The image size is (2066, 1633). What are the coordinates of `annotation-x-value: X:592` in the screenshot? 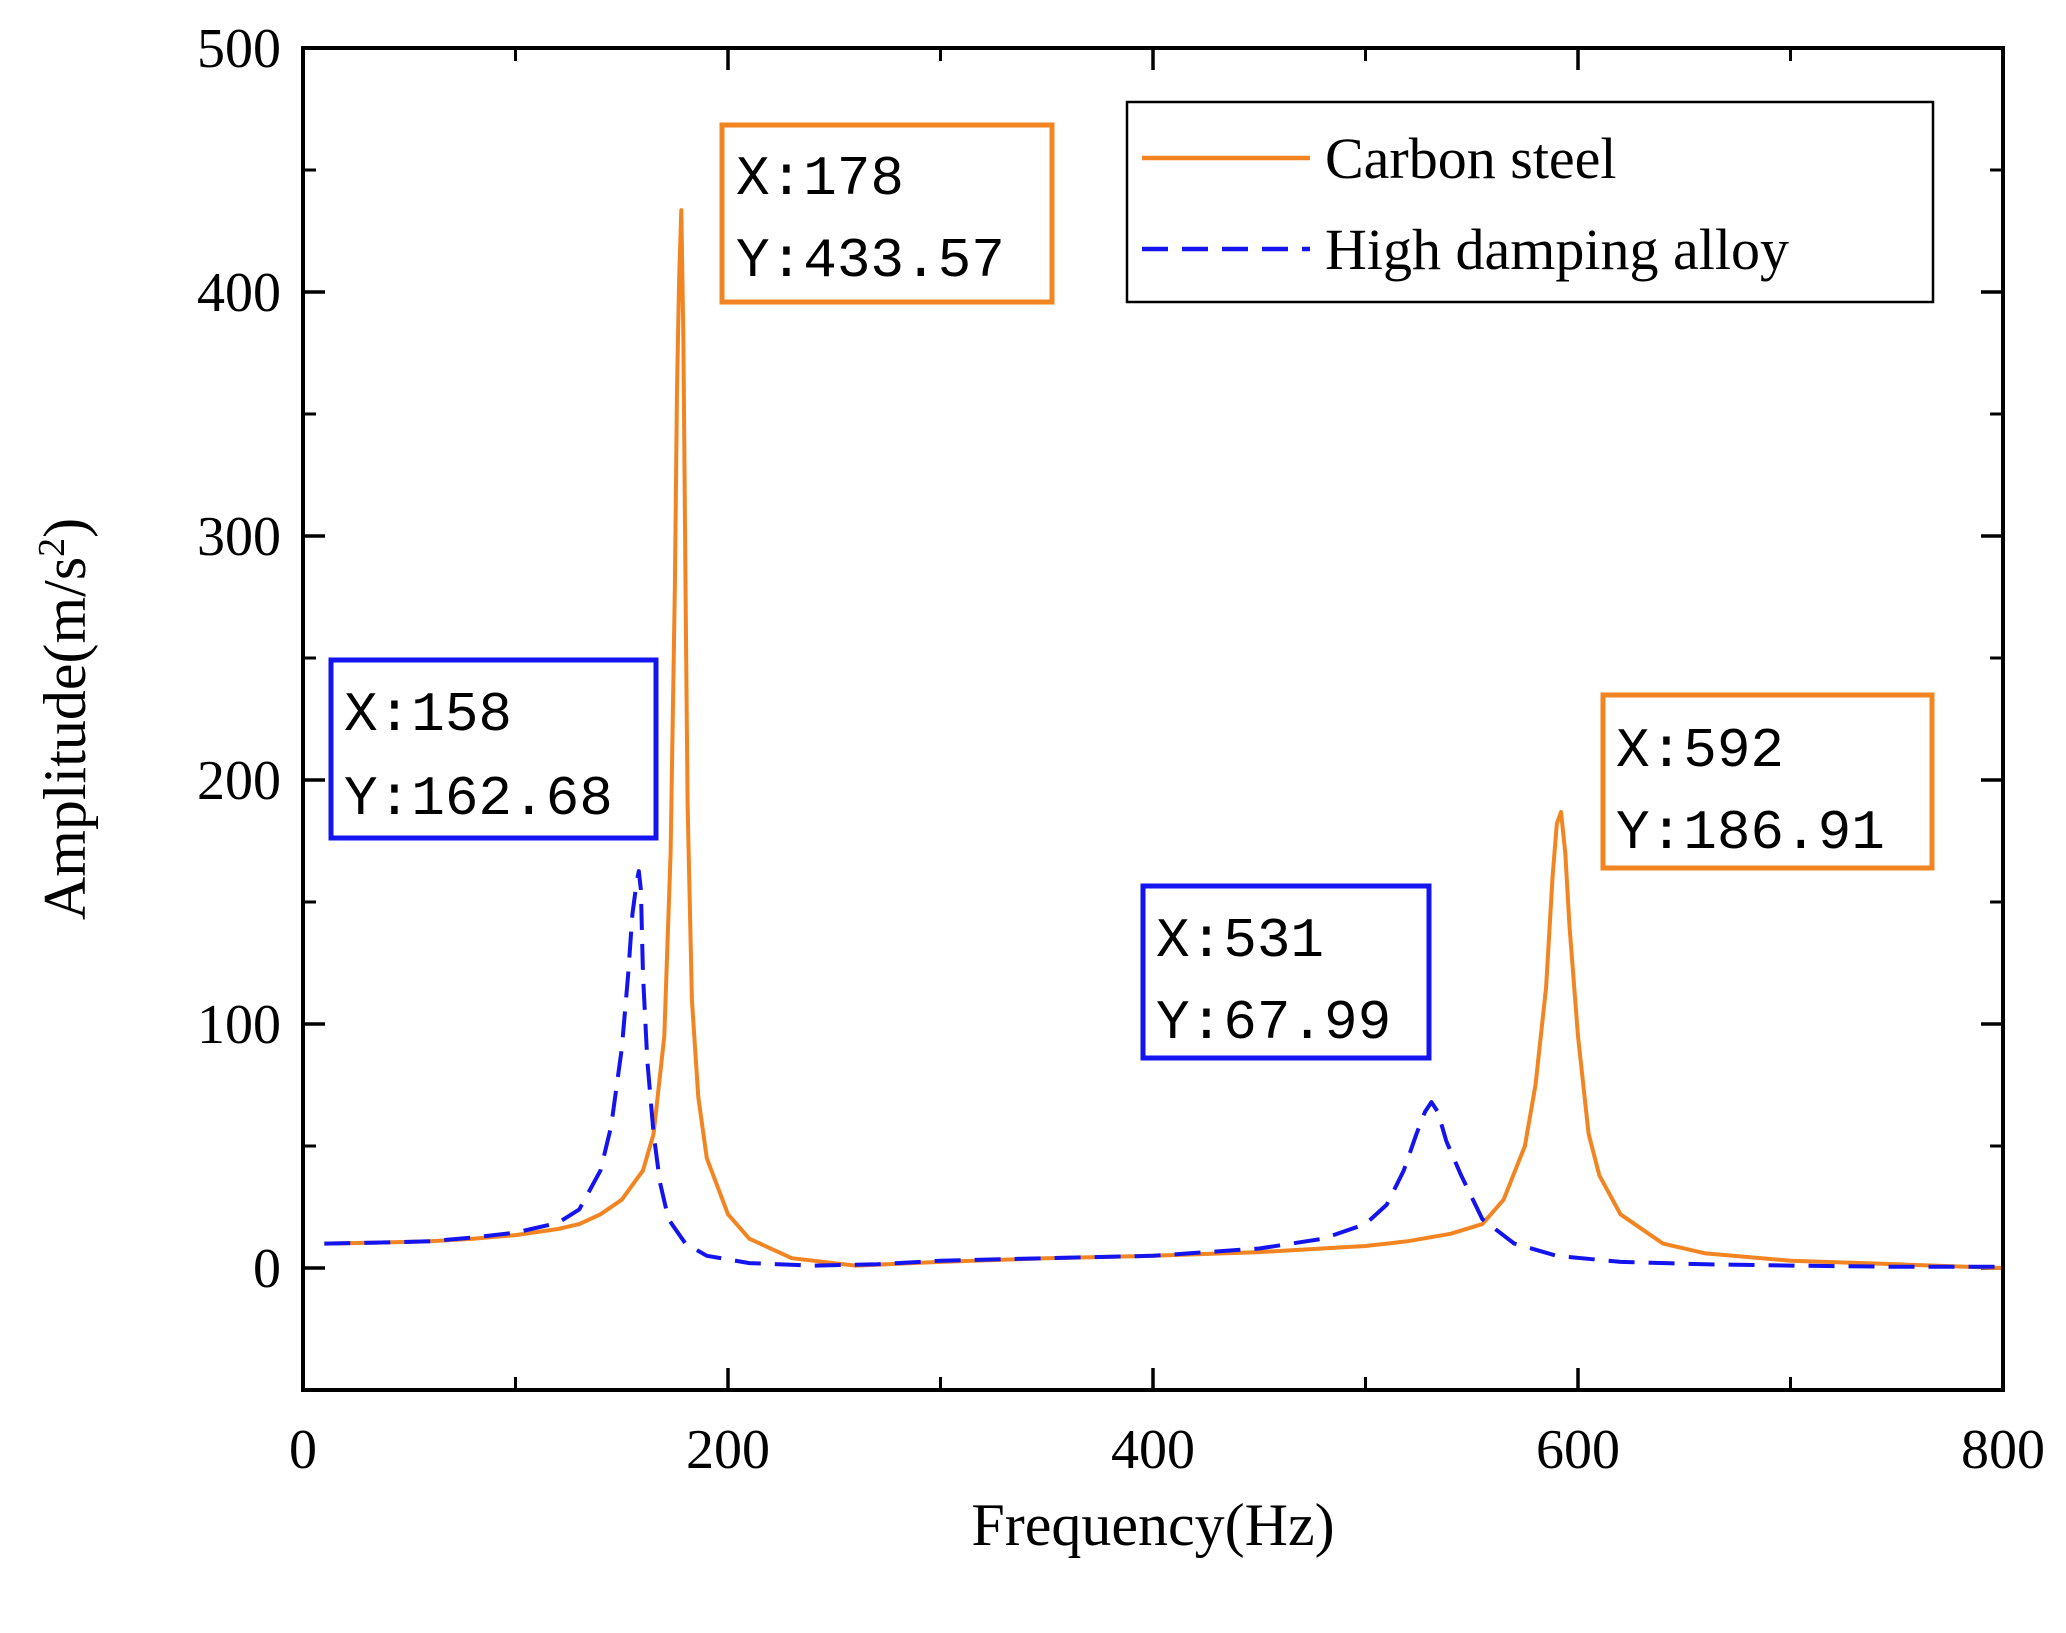 It's located at (1700, 751).